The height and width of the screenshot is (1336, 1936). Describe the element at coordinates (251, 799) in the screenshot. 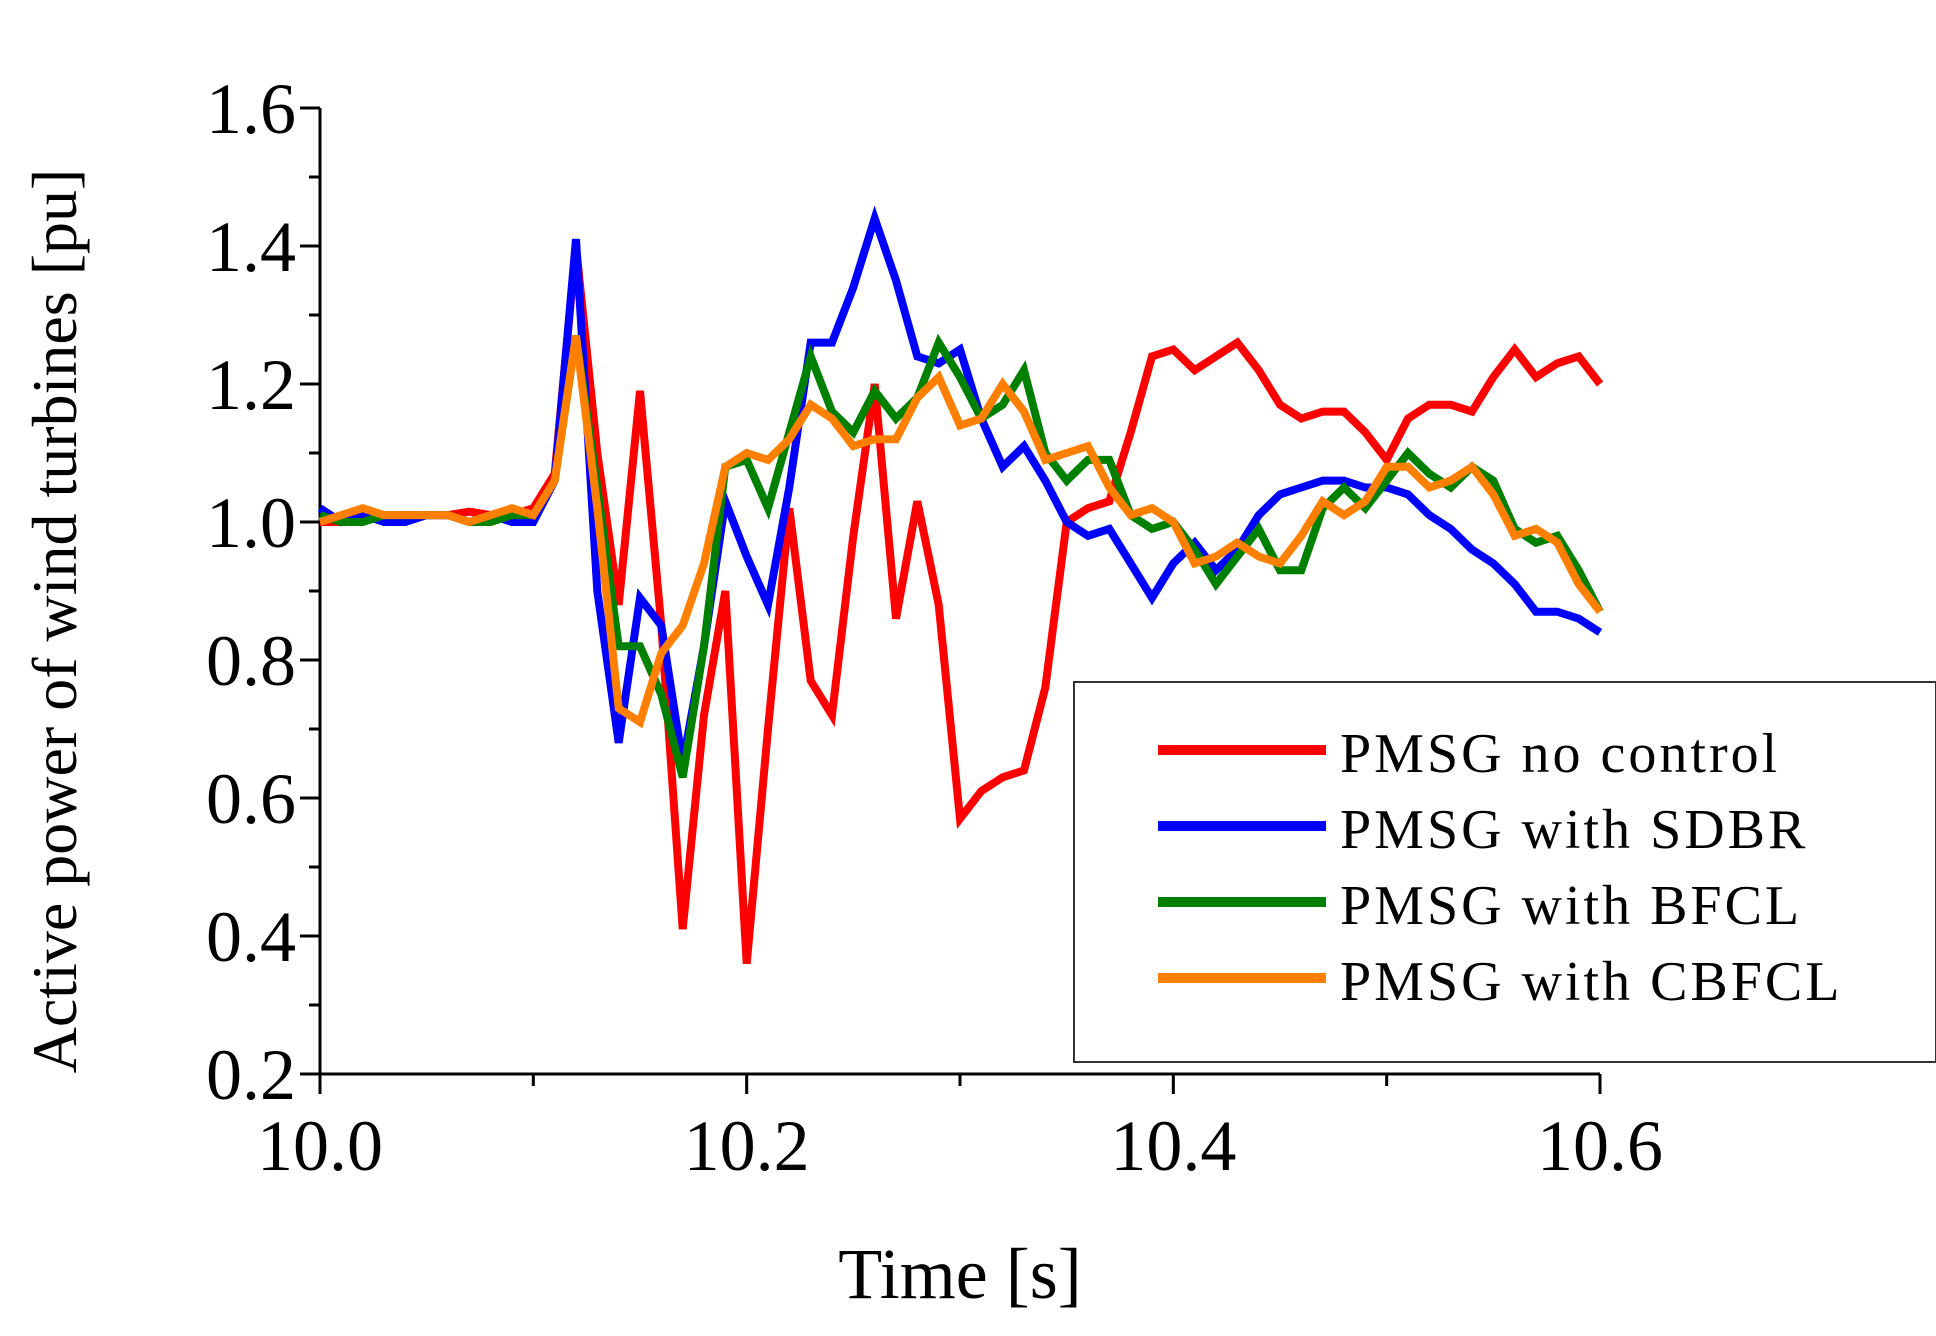

I see `y-tick-label: 0.6` at that location.